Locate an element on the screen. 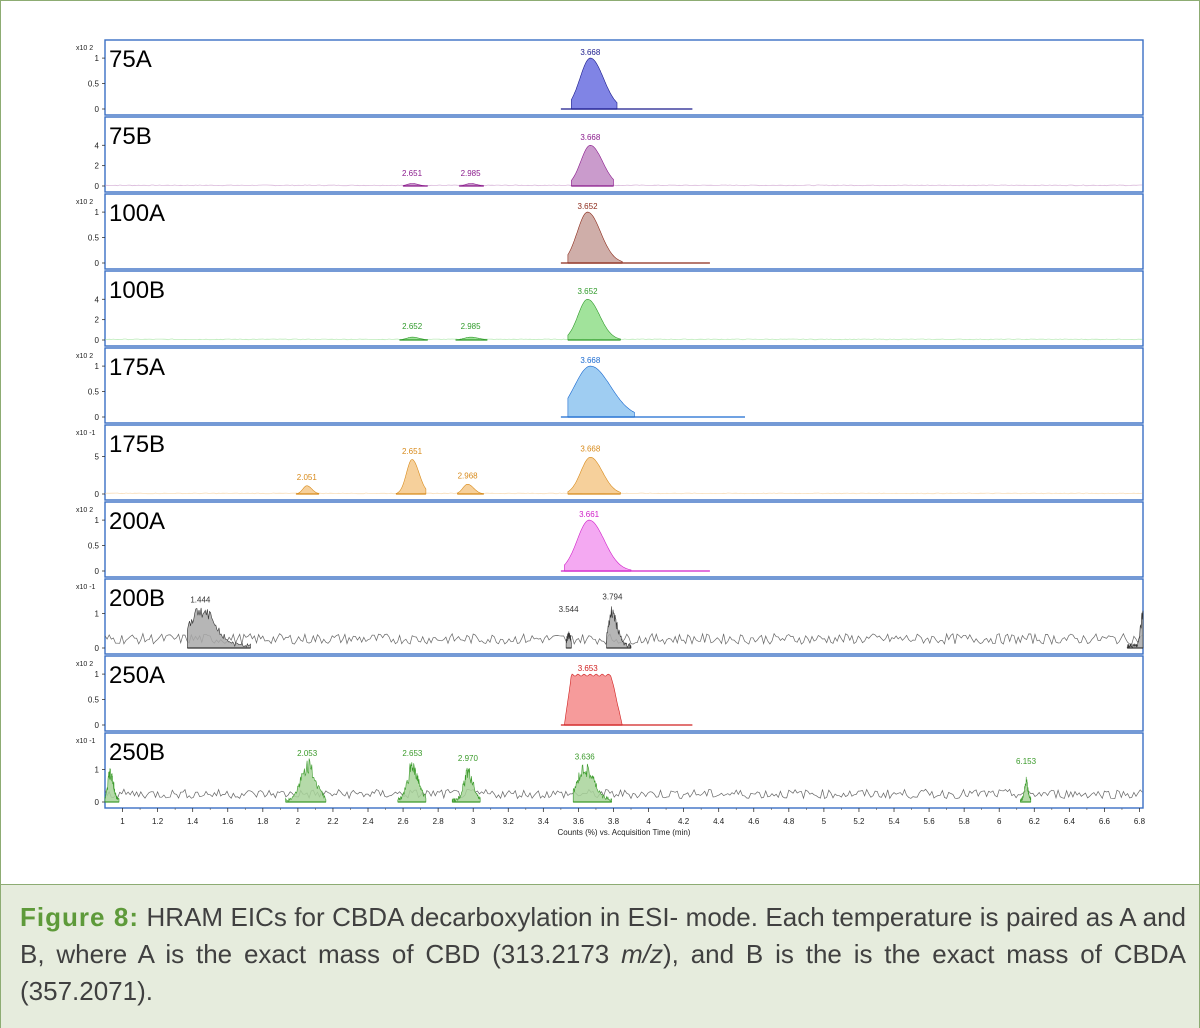 The height and width of the screenshot is (1028, 1200). panel-title: 100B is located at coordinates (137, 290).